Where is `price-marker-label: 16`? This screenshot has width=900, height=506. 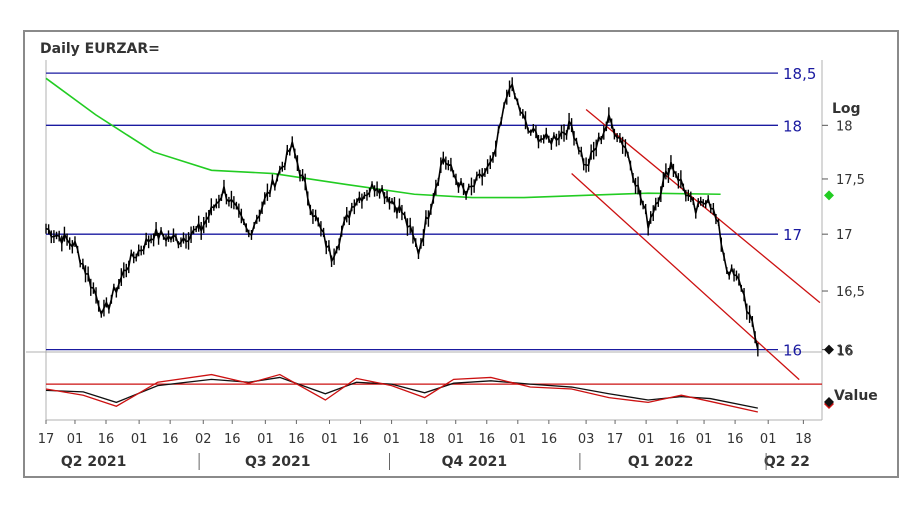
price-marker-label: 16 is located at coordinates (845, 352).